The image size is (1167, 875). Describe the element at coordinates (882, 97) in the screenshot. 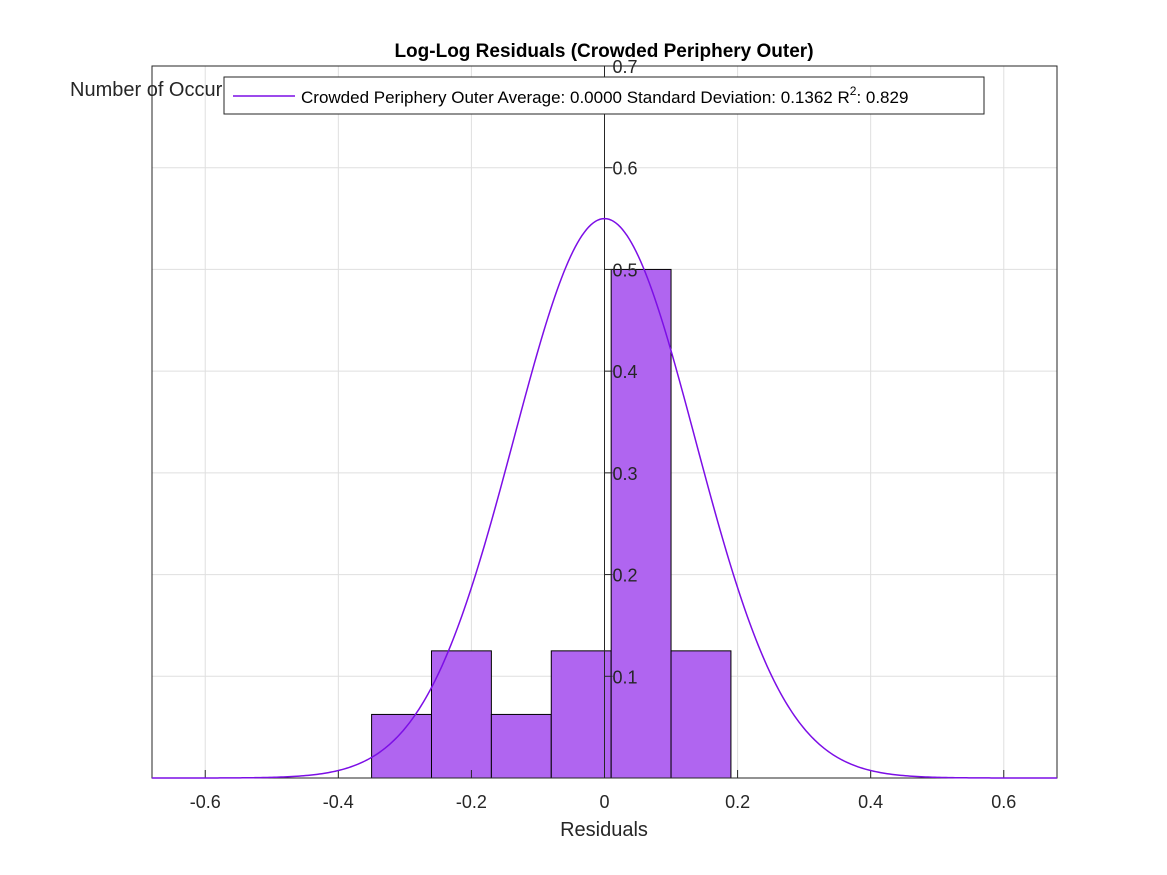

I see `legend-label-suffix: : 0.829` at that location.